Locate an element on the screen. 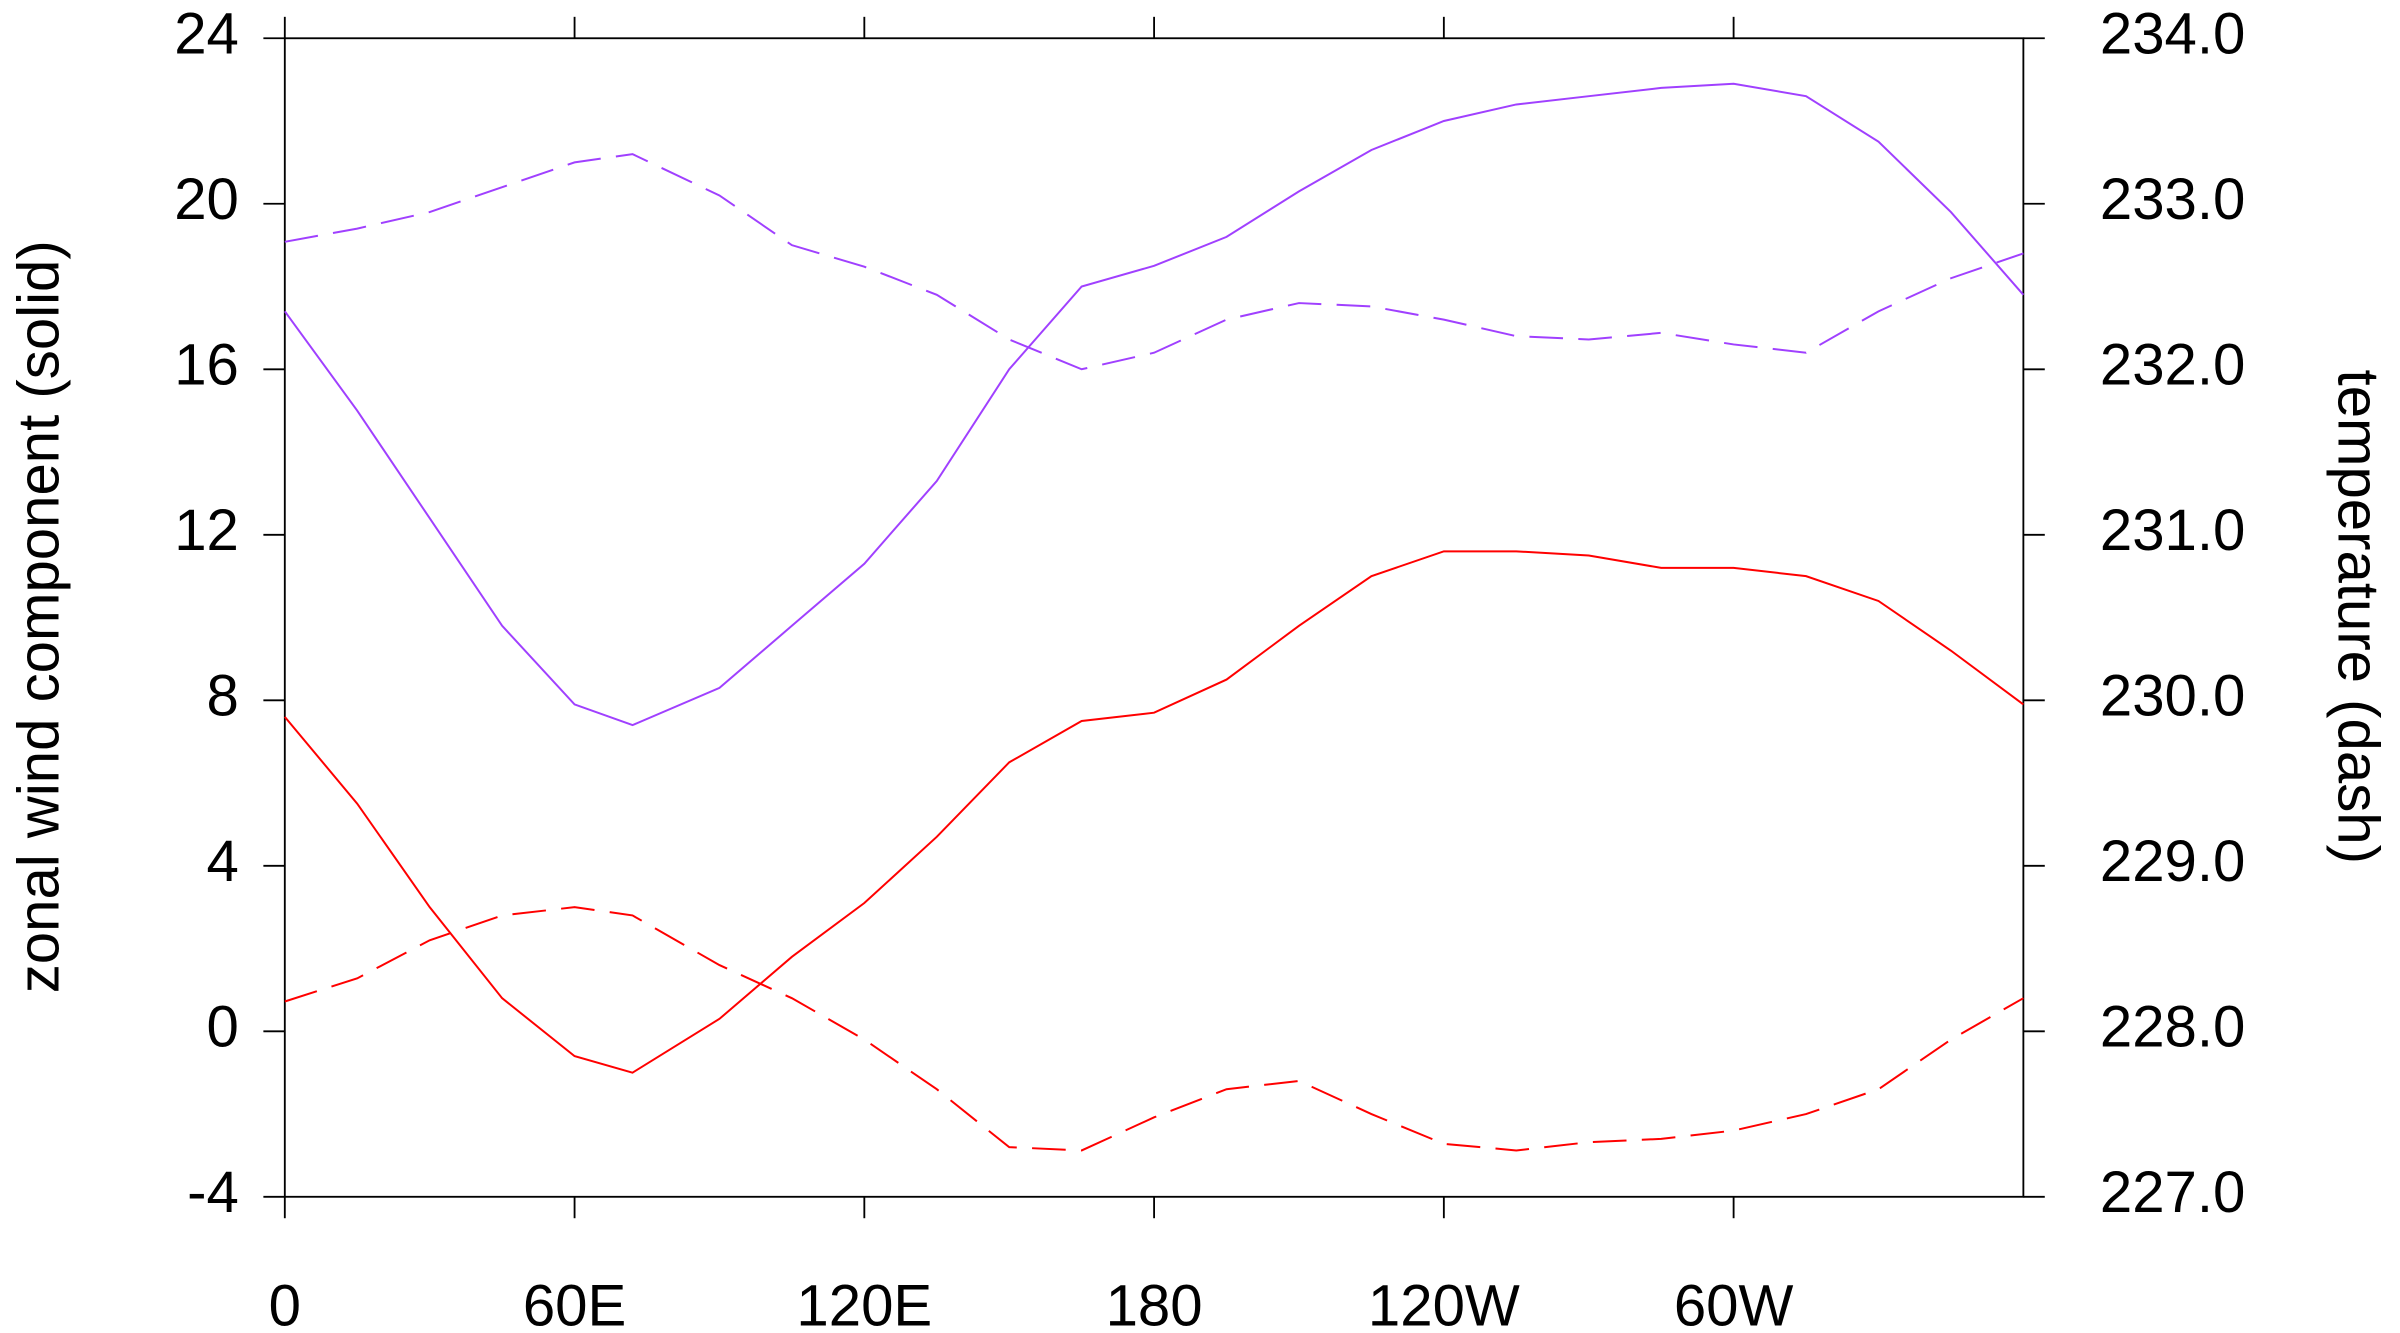 This screenshot has width=2400, height=1333. y-tick-label: 12 is located at coordinates (206, 530).